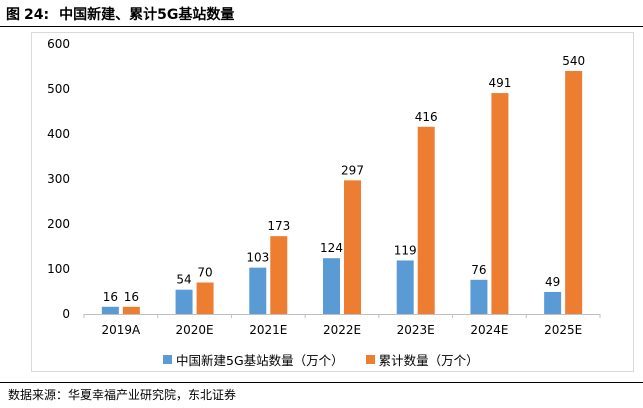 This screenshot has height=408, width=643. I want to click on data-label-new: 103, so click(257, 258).